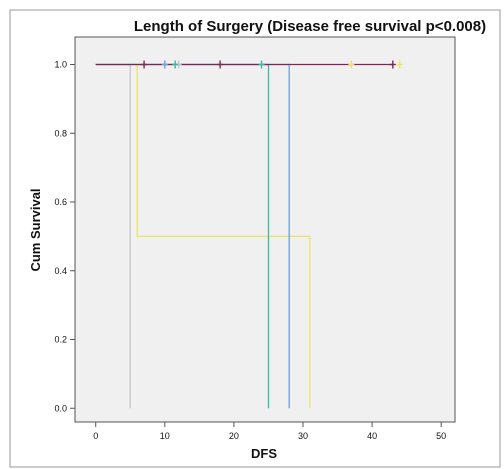 The image size is (504, 469). Describe the element at coordinates (372, 436) in the screenshot. I see `x-tick-label: 40` at that location.